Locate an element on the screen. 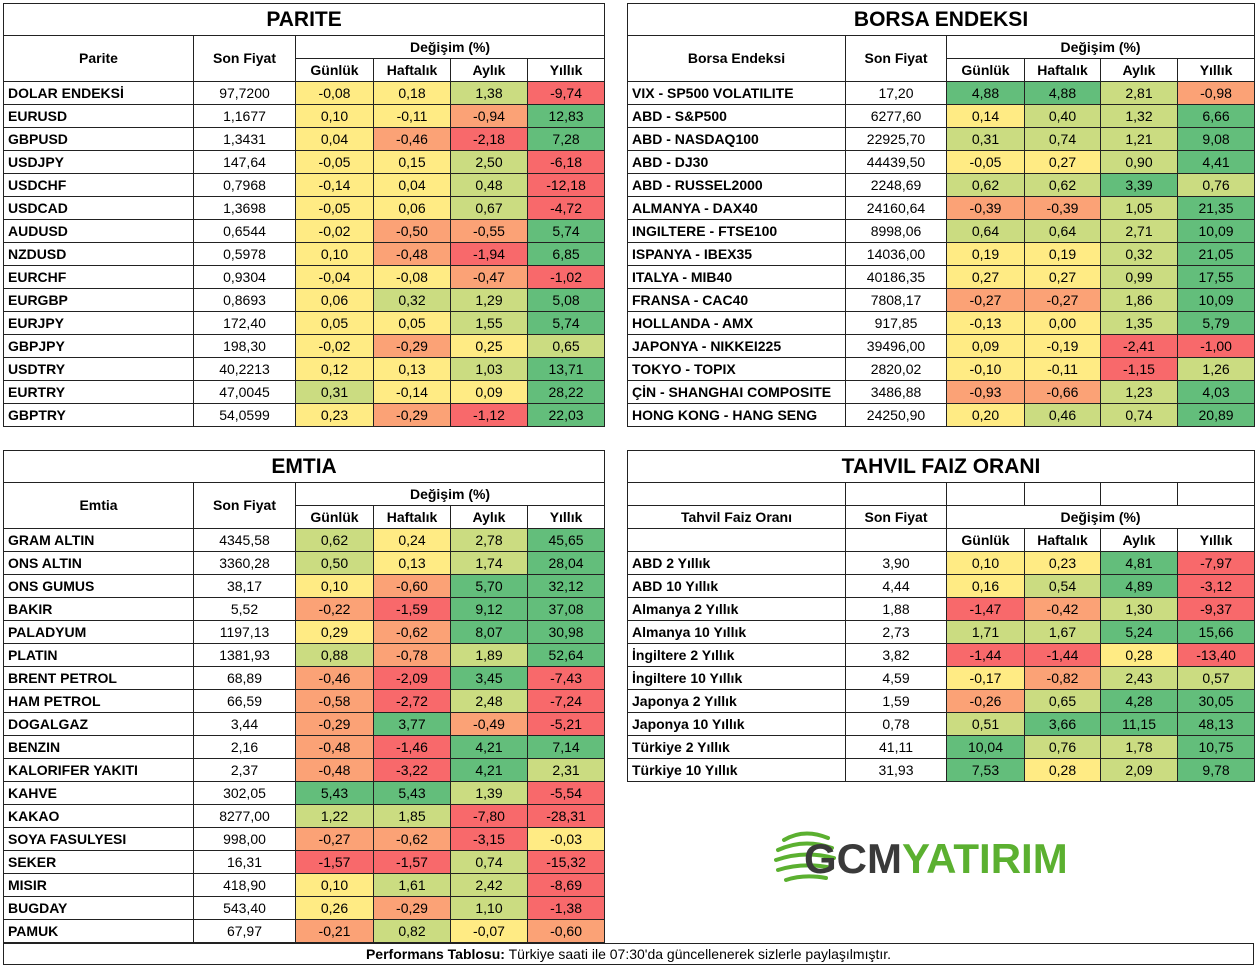 This screenshot has width=1256, height=966. monthly-change: 0,28 is located at coordinates (1139, 655).